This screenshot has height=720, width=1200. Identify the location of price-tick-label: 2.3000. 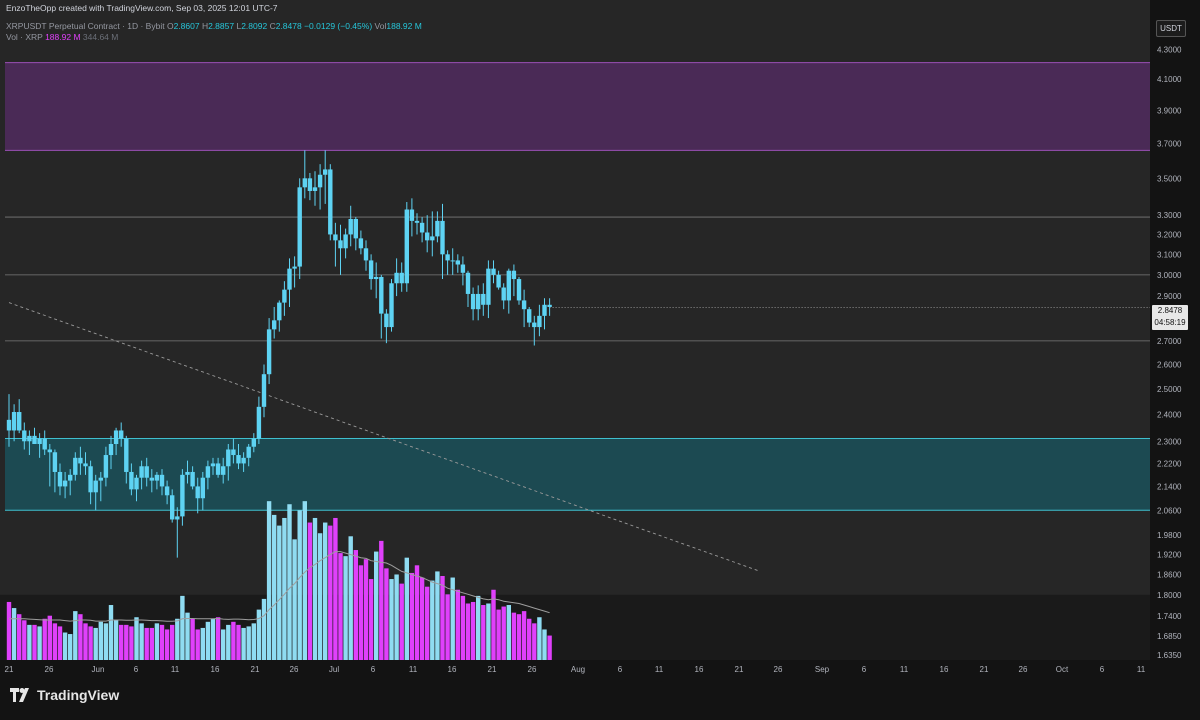
(1169, 441).